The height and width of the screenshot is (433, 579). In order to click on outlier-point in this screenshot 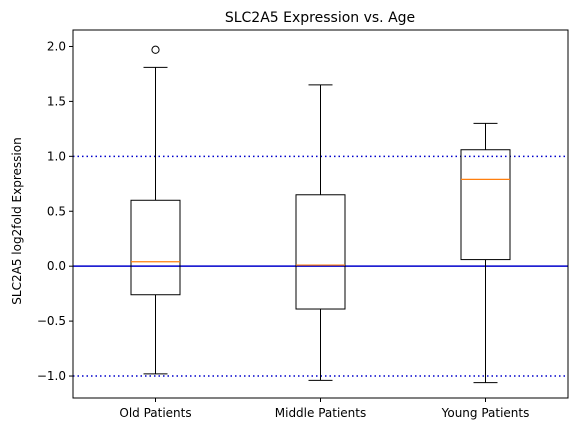, I will do `click(155, 49)`.